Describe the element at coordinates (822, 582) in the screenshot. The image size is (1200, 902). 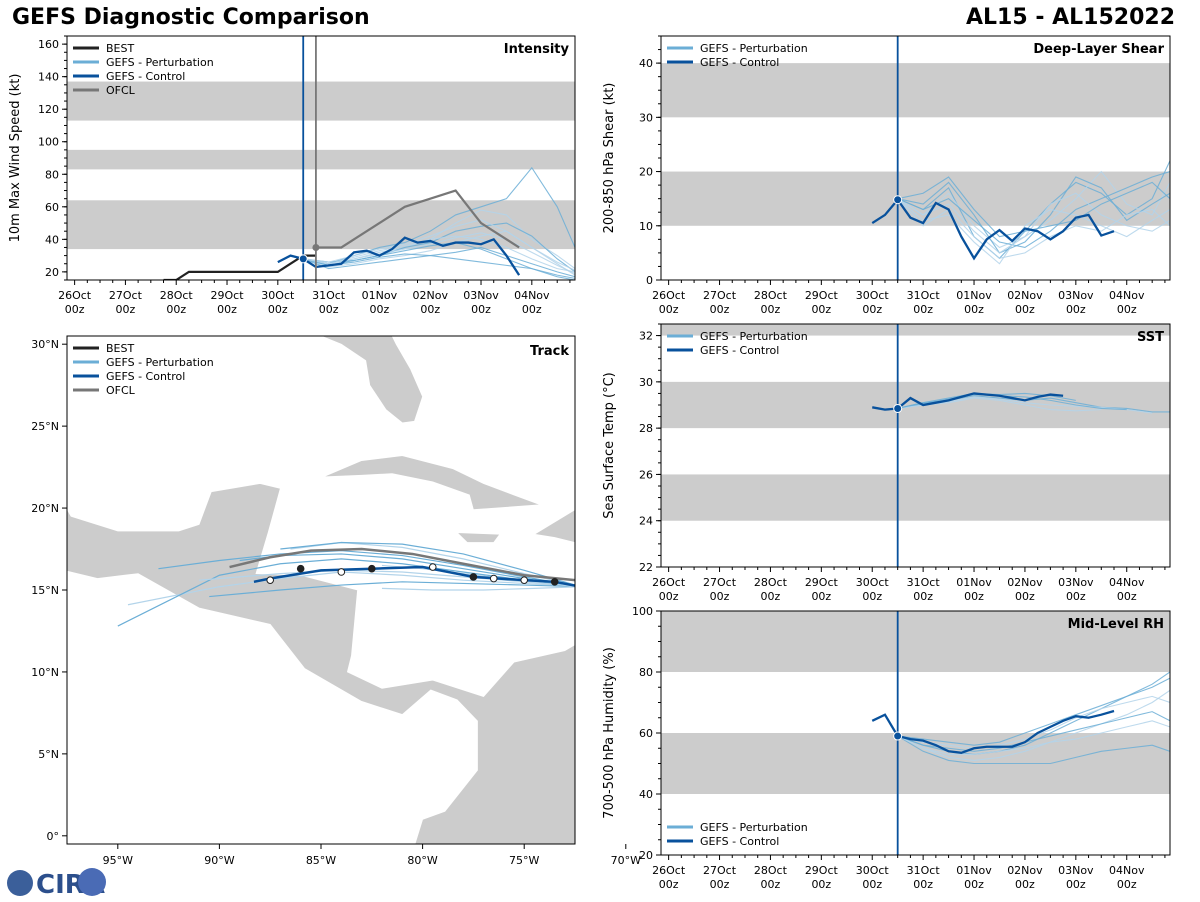
I see `x-tick-label-date: 29Oct` at that location.